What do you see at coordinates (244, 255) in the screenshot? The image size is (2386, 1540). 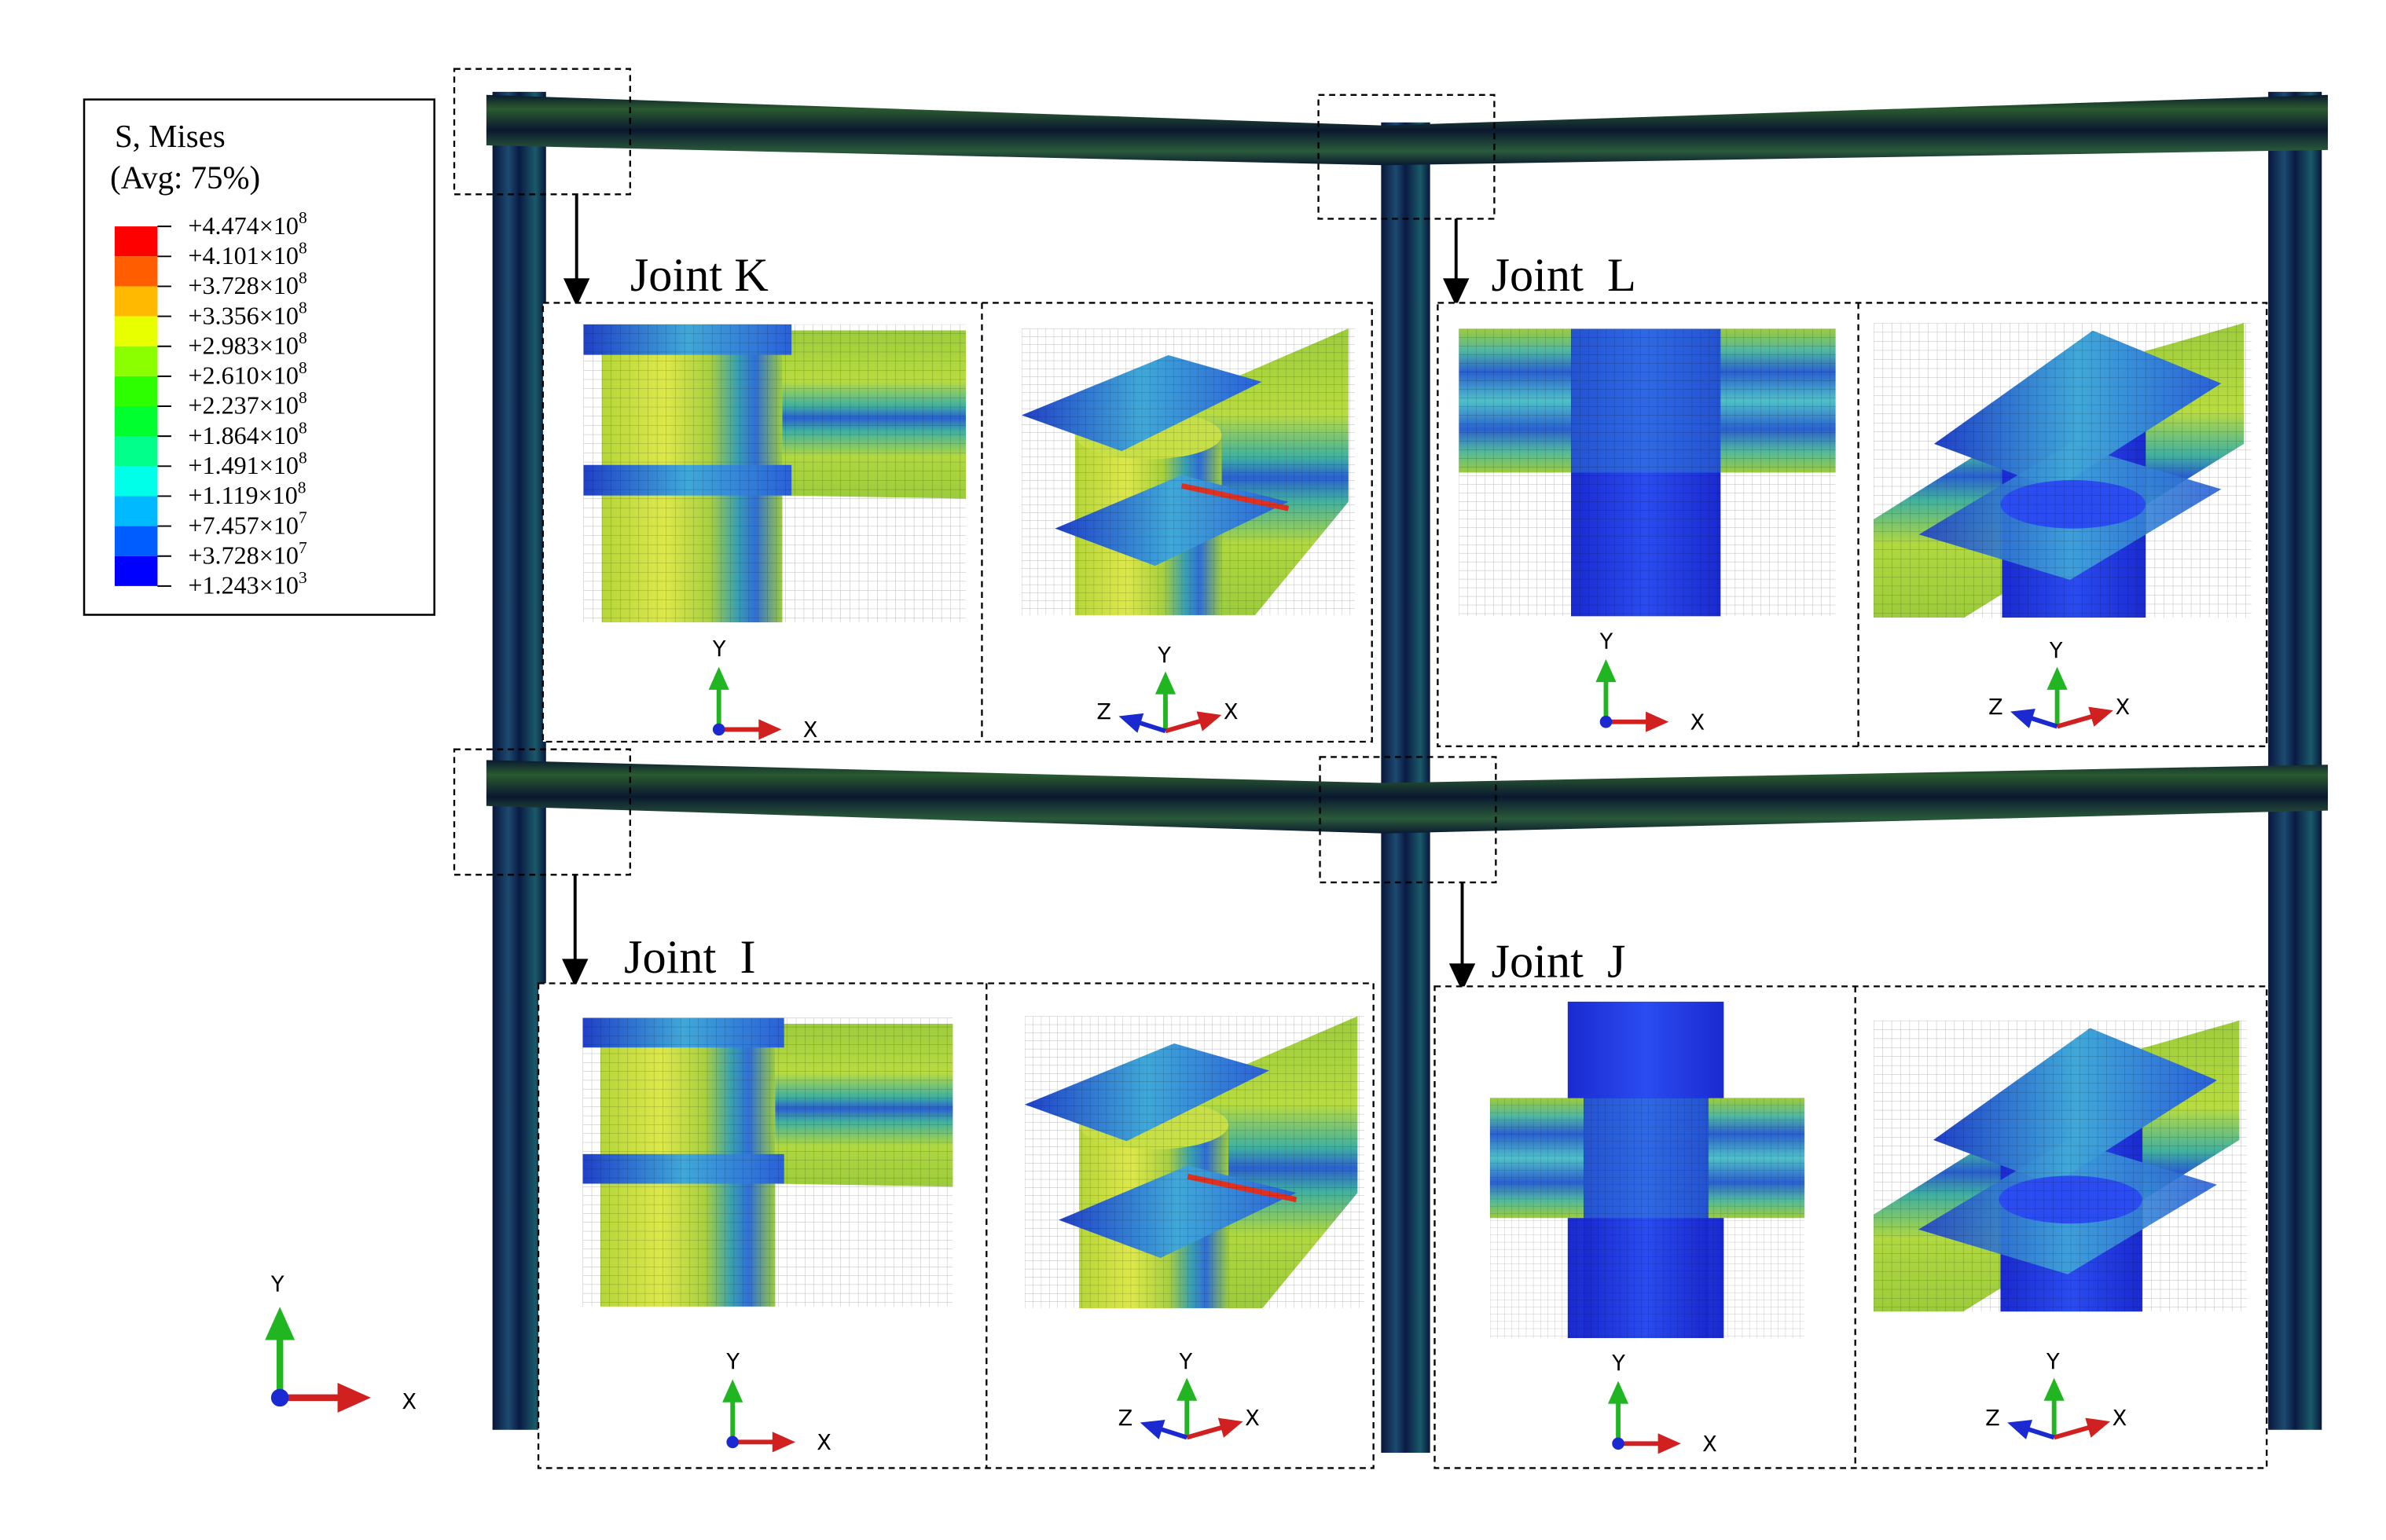 I see `legend-label-mantissa: +4.101×10` at bounding box center [244, 255].